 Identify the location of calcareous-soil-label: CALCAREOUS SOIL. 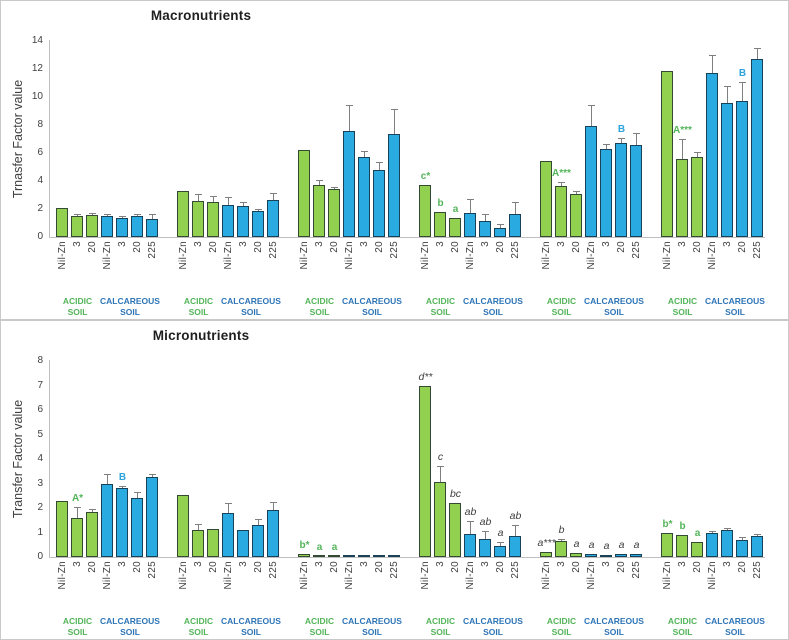
(735, 306).